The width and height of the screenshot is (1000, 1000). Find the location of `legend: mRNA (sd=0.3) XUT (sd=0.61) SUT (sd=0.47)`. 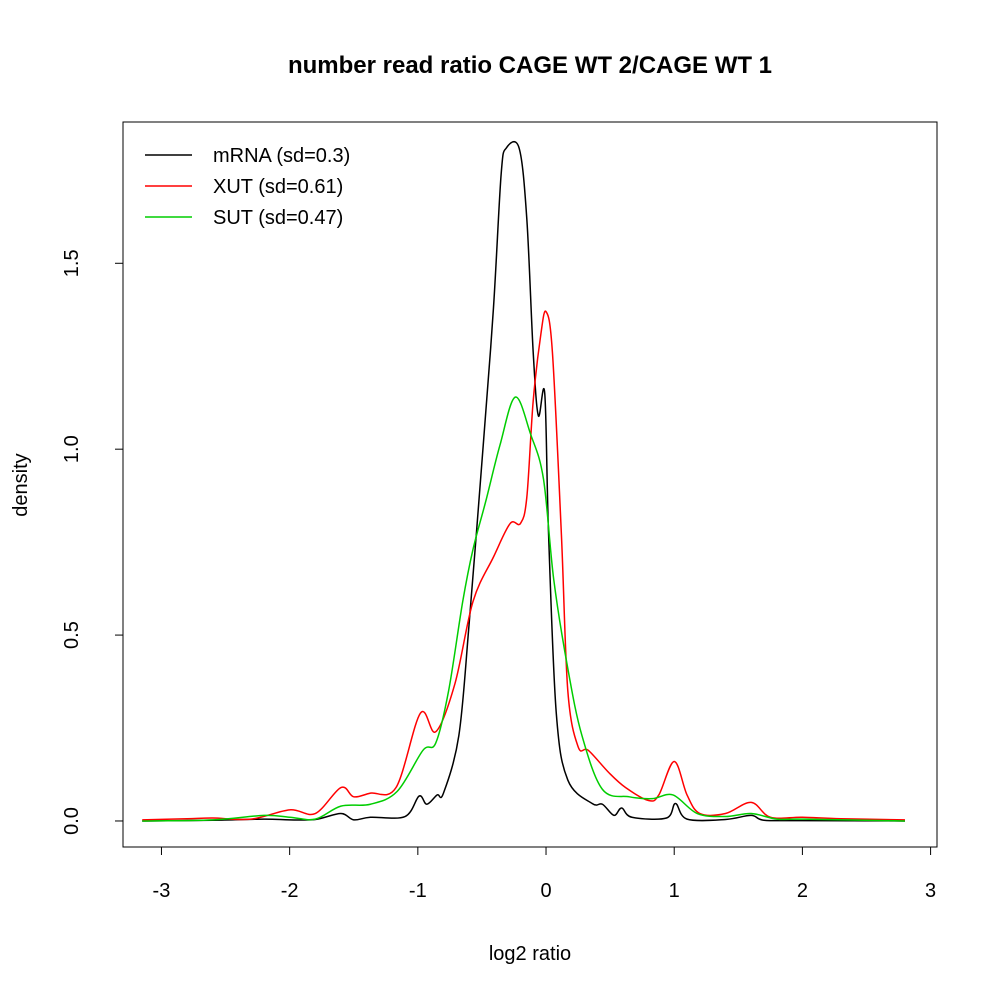

legend: mRNA (sd=0.3) XUT (sd=0.61) SUT (sd=0.47) is located at coordinates (247, 187).